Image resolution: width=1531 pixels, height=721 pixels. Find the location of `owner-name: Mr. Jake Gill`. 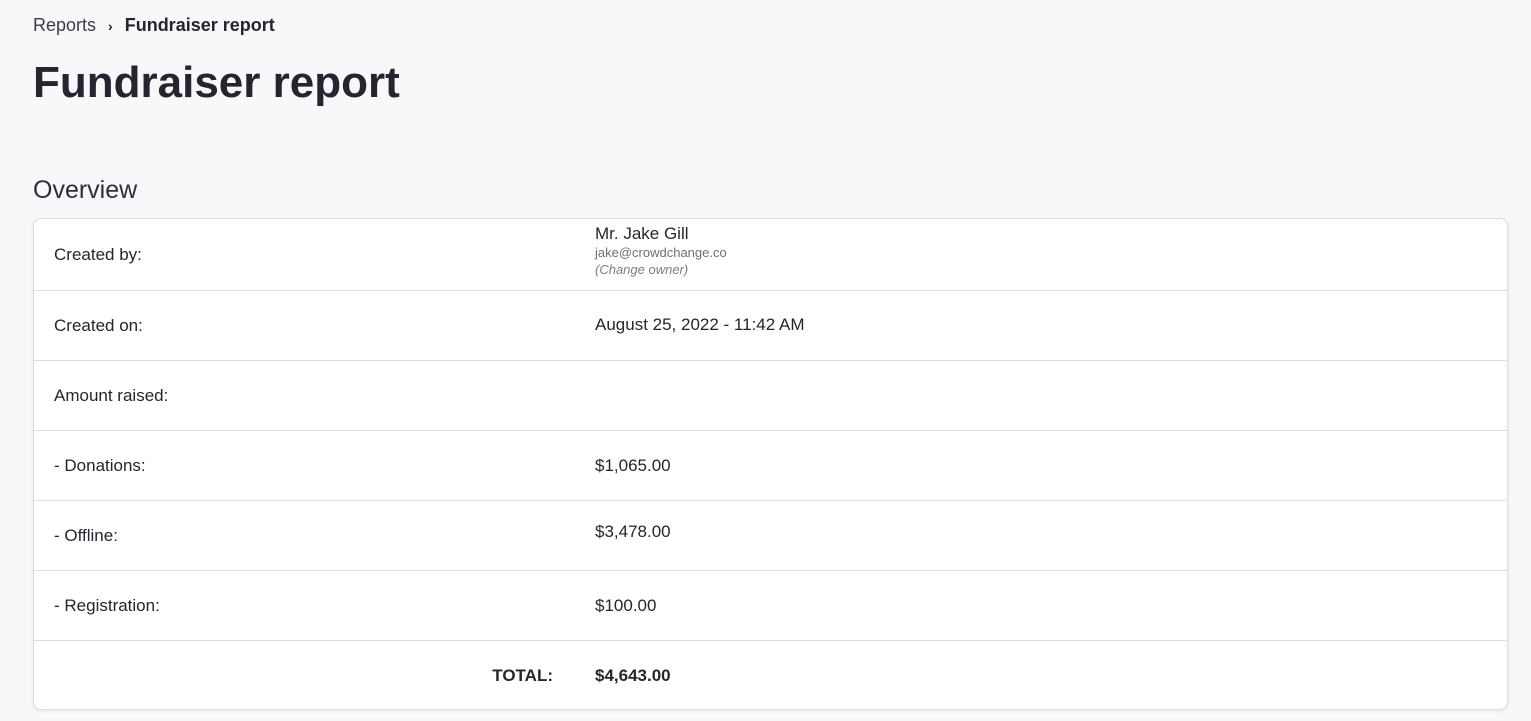

owner-name: Mr. Jake Gill is located at coordinates (642, 233).